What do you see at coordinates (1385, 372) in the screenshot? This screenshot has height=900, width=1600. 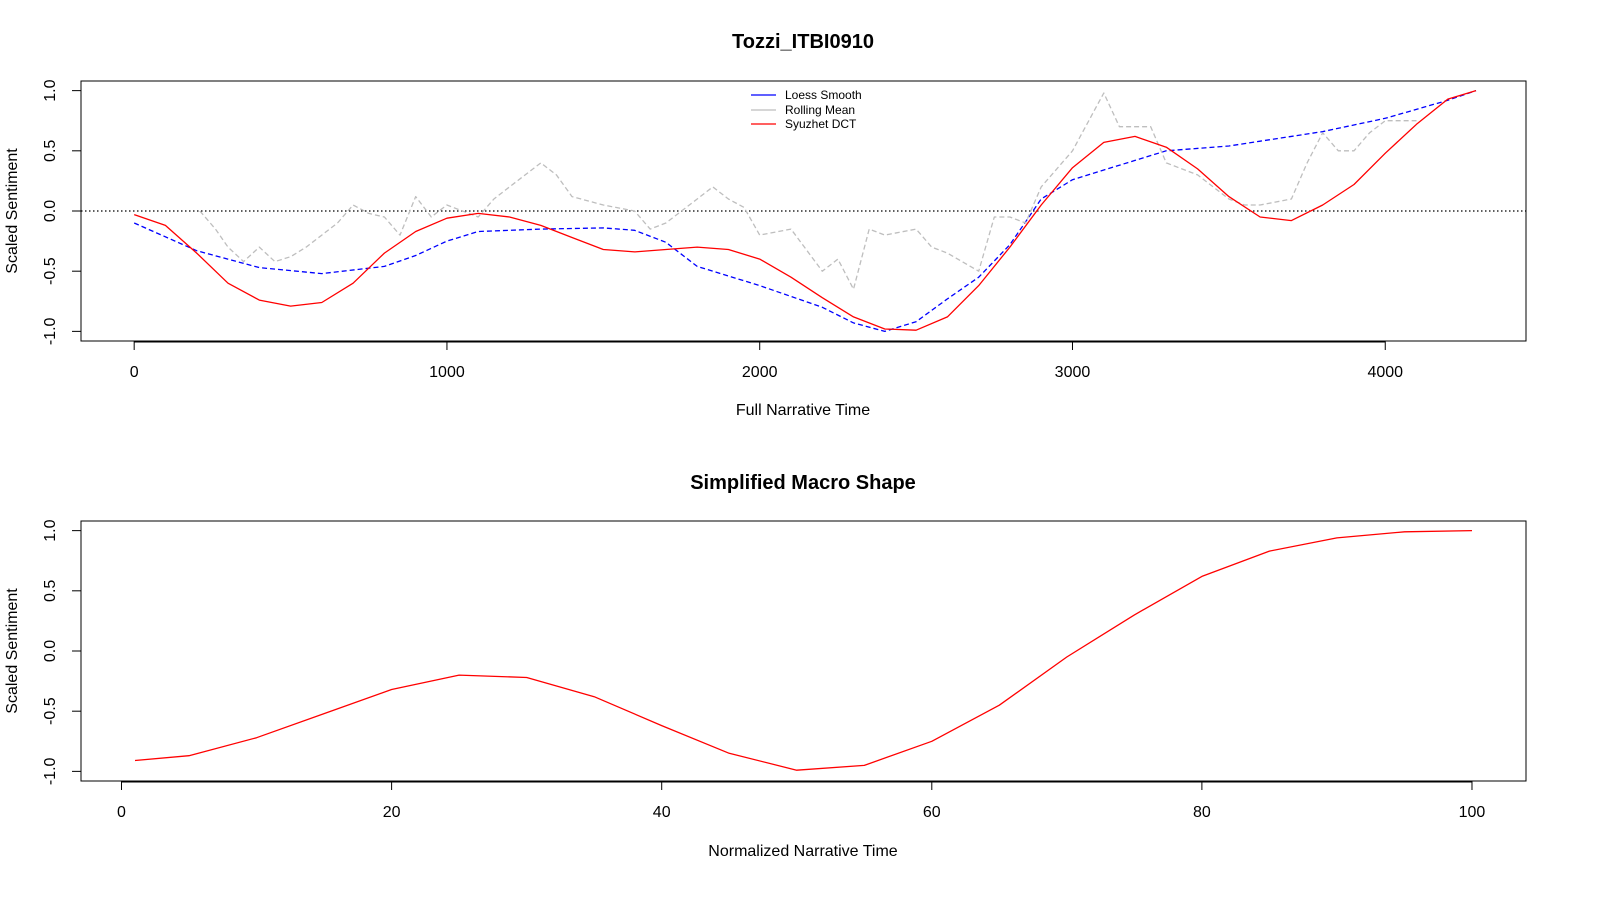 I see `x-tick-label: 4000` at bounding box center [1385, 372].